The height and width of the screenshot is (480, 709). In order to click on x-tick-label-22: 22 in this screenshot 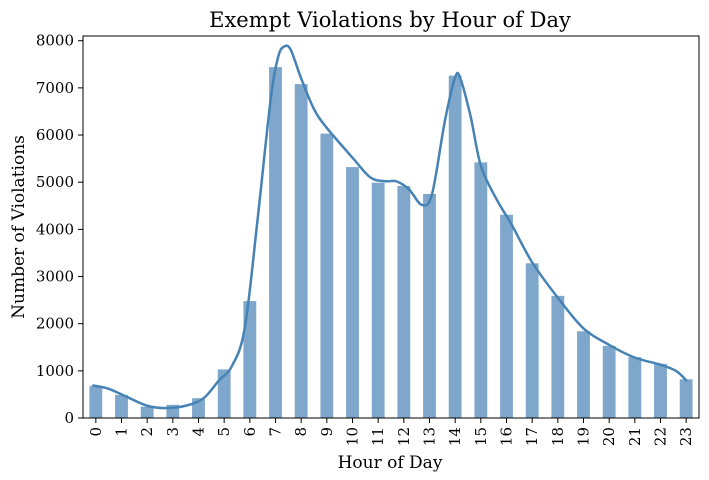, I will do `click(661, 436)`.